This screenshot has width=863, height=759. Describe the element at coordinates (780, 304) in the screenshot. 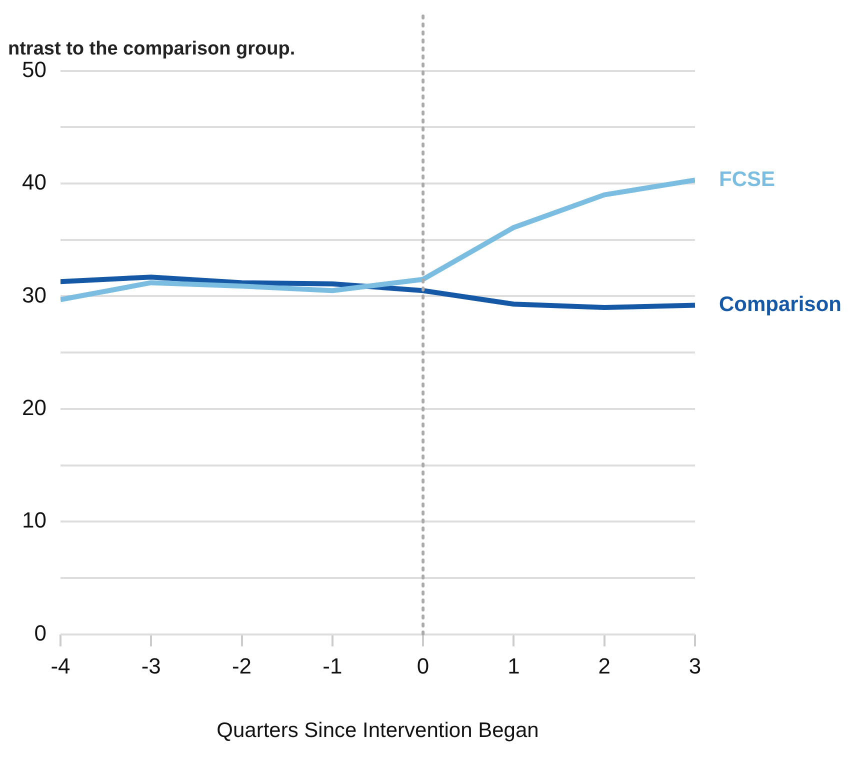

I see `series-label: Comparison` at that location.